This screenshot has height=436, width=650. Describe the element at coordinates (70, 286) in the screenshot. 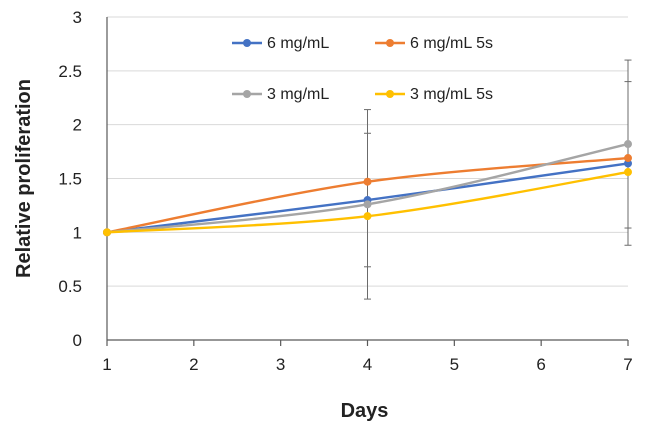

I see `y-tick-label: 0.5` at that location.